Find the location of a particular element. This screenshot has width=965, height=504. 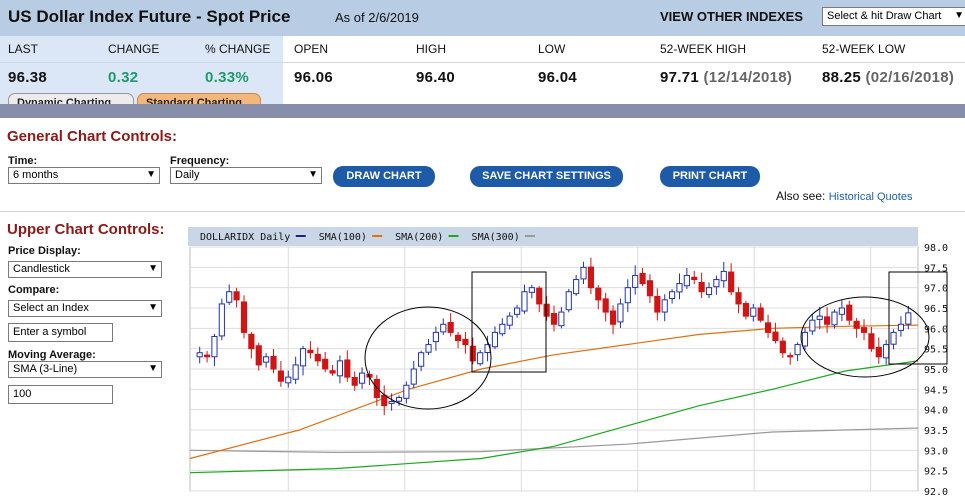

y-tick-label: 98.0 is located at coordinates (936, 248).